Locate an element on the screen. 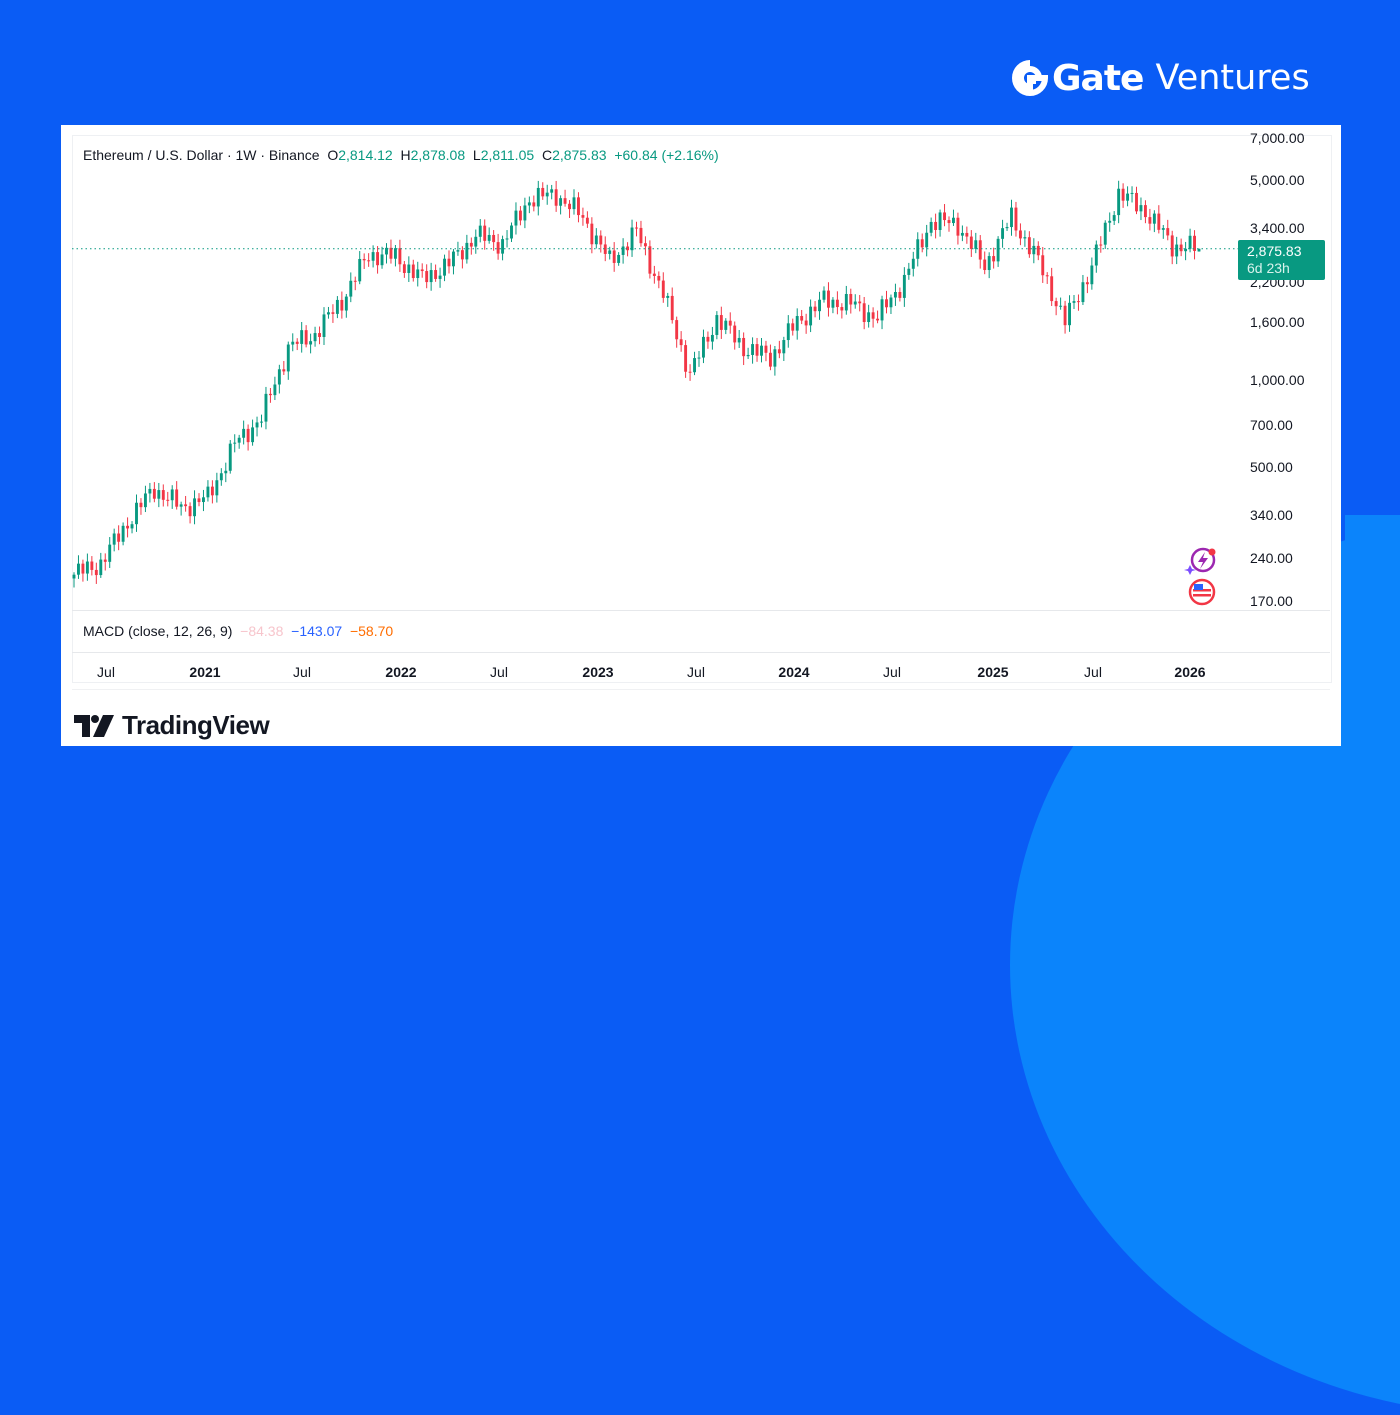 This screenshot has height=1415, width=1400. brand-gate: Gate is located at coordinates (1098, 78).